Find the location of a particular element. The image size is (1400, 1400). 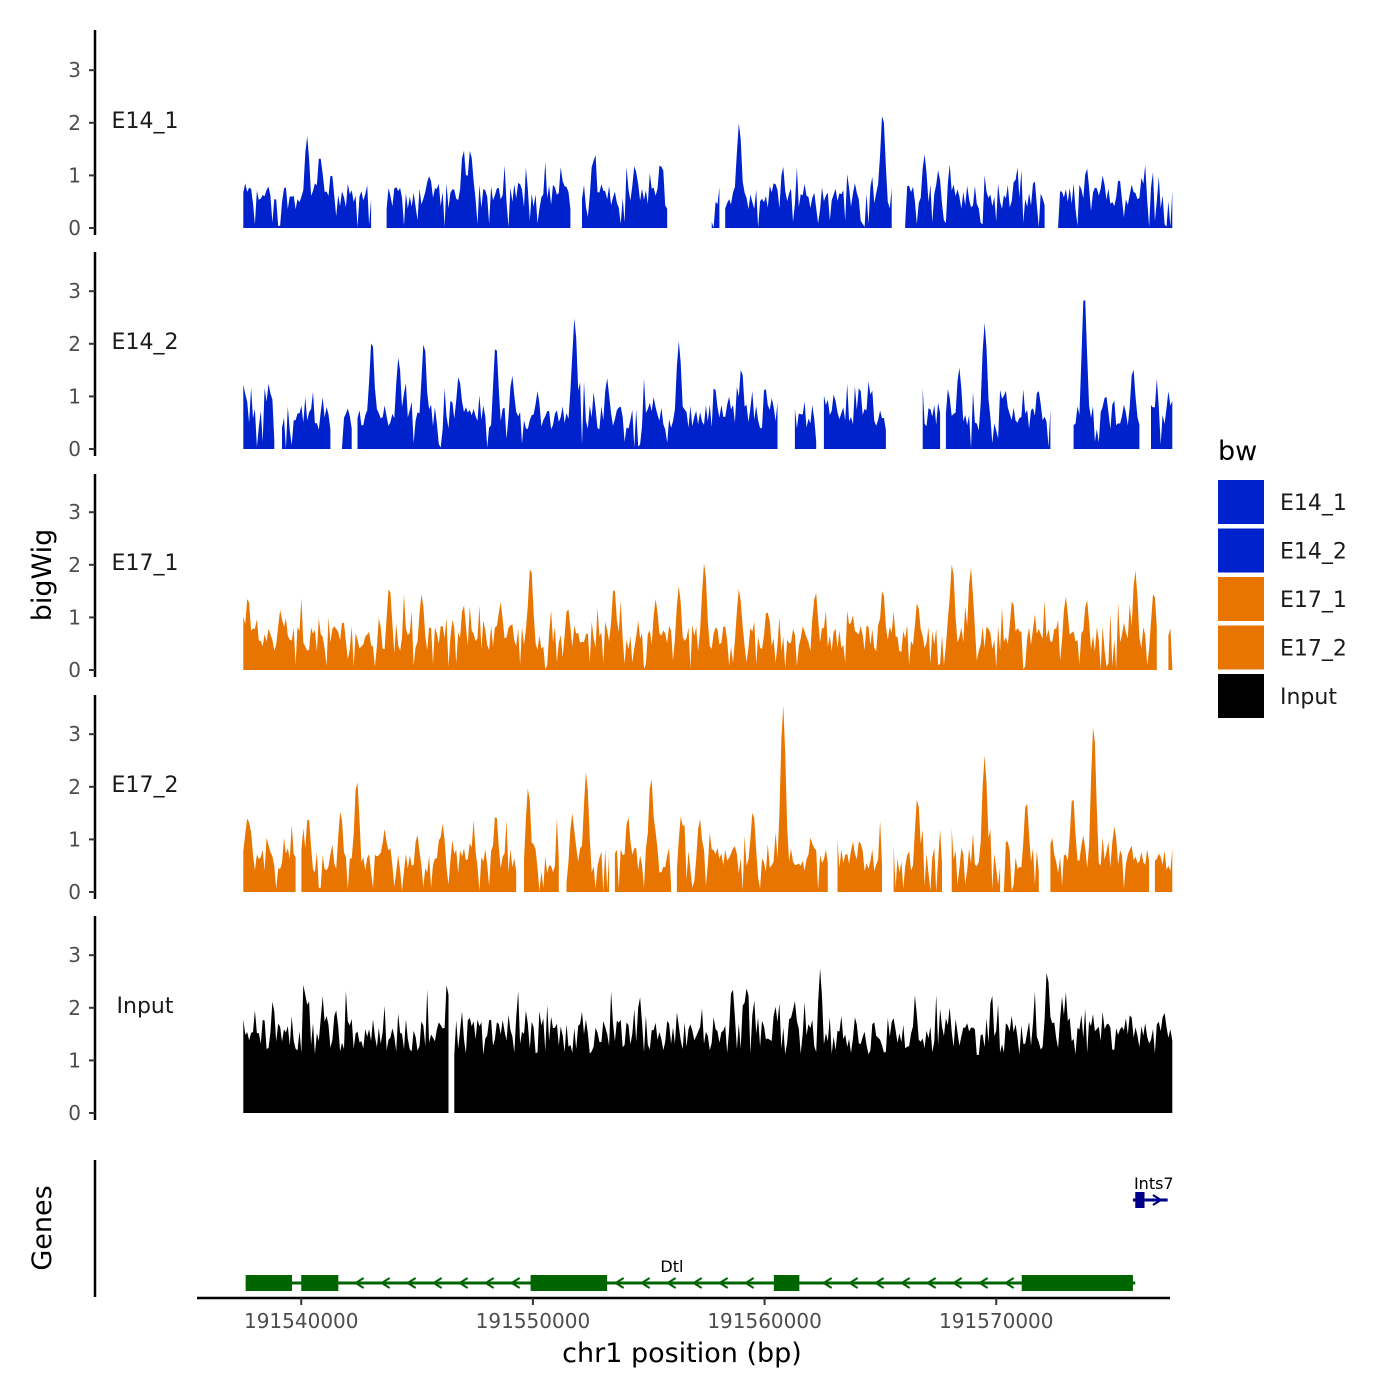

legend-label-e17-1: E17_1 is located at coordinates (1313, 600).